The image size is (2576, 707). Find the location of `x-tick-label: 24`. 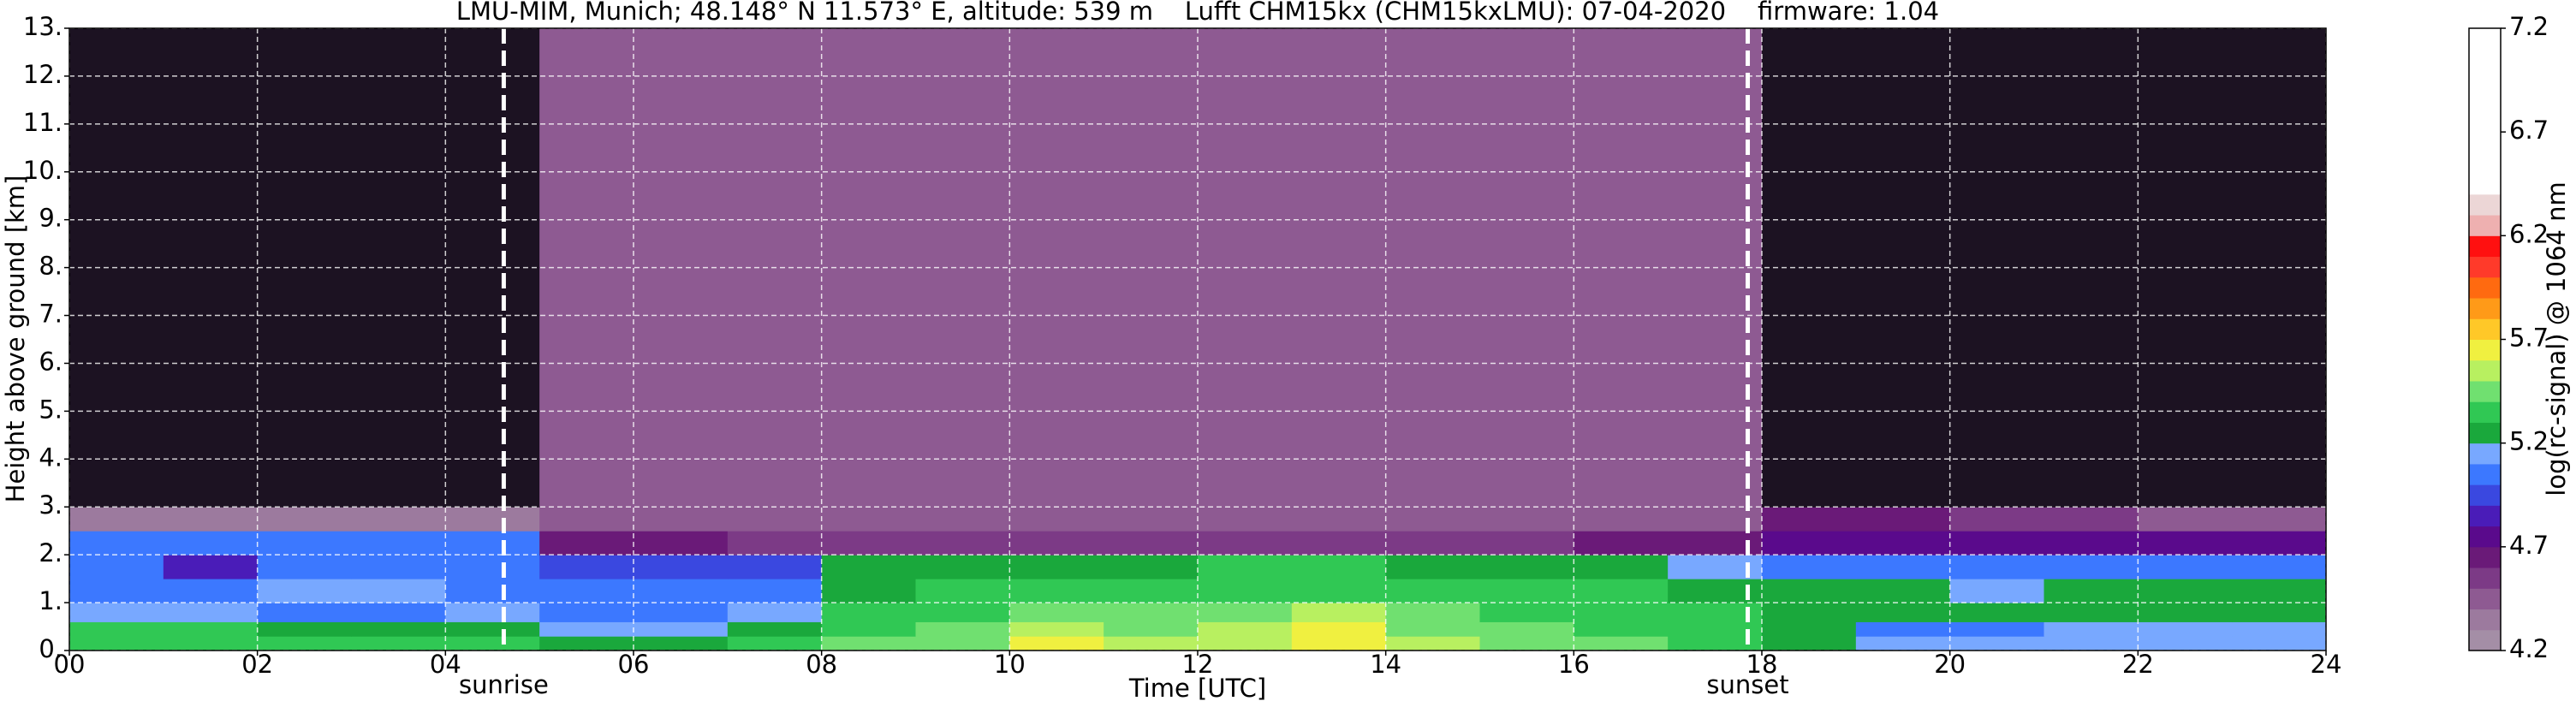

x-tick-label: 24 is located at coordinates (2326, 664).